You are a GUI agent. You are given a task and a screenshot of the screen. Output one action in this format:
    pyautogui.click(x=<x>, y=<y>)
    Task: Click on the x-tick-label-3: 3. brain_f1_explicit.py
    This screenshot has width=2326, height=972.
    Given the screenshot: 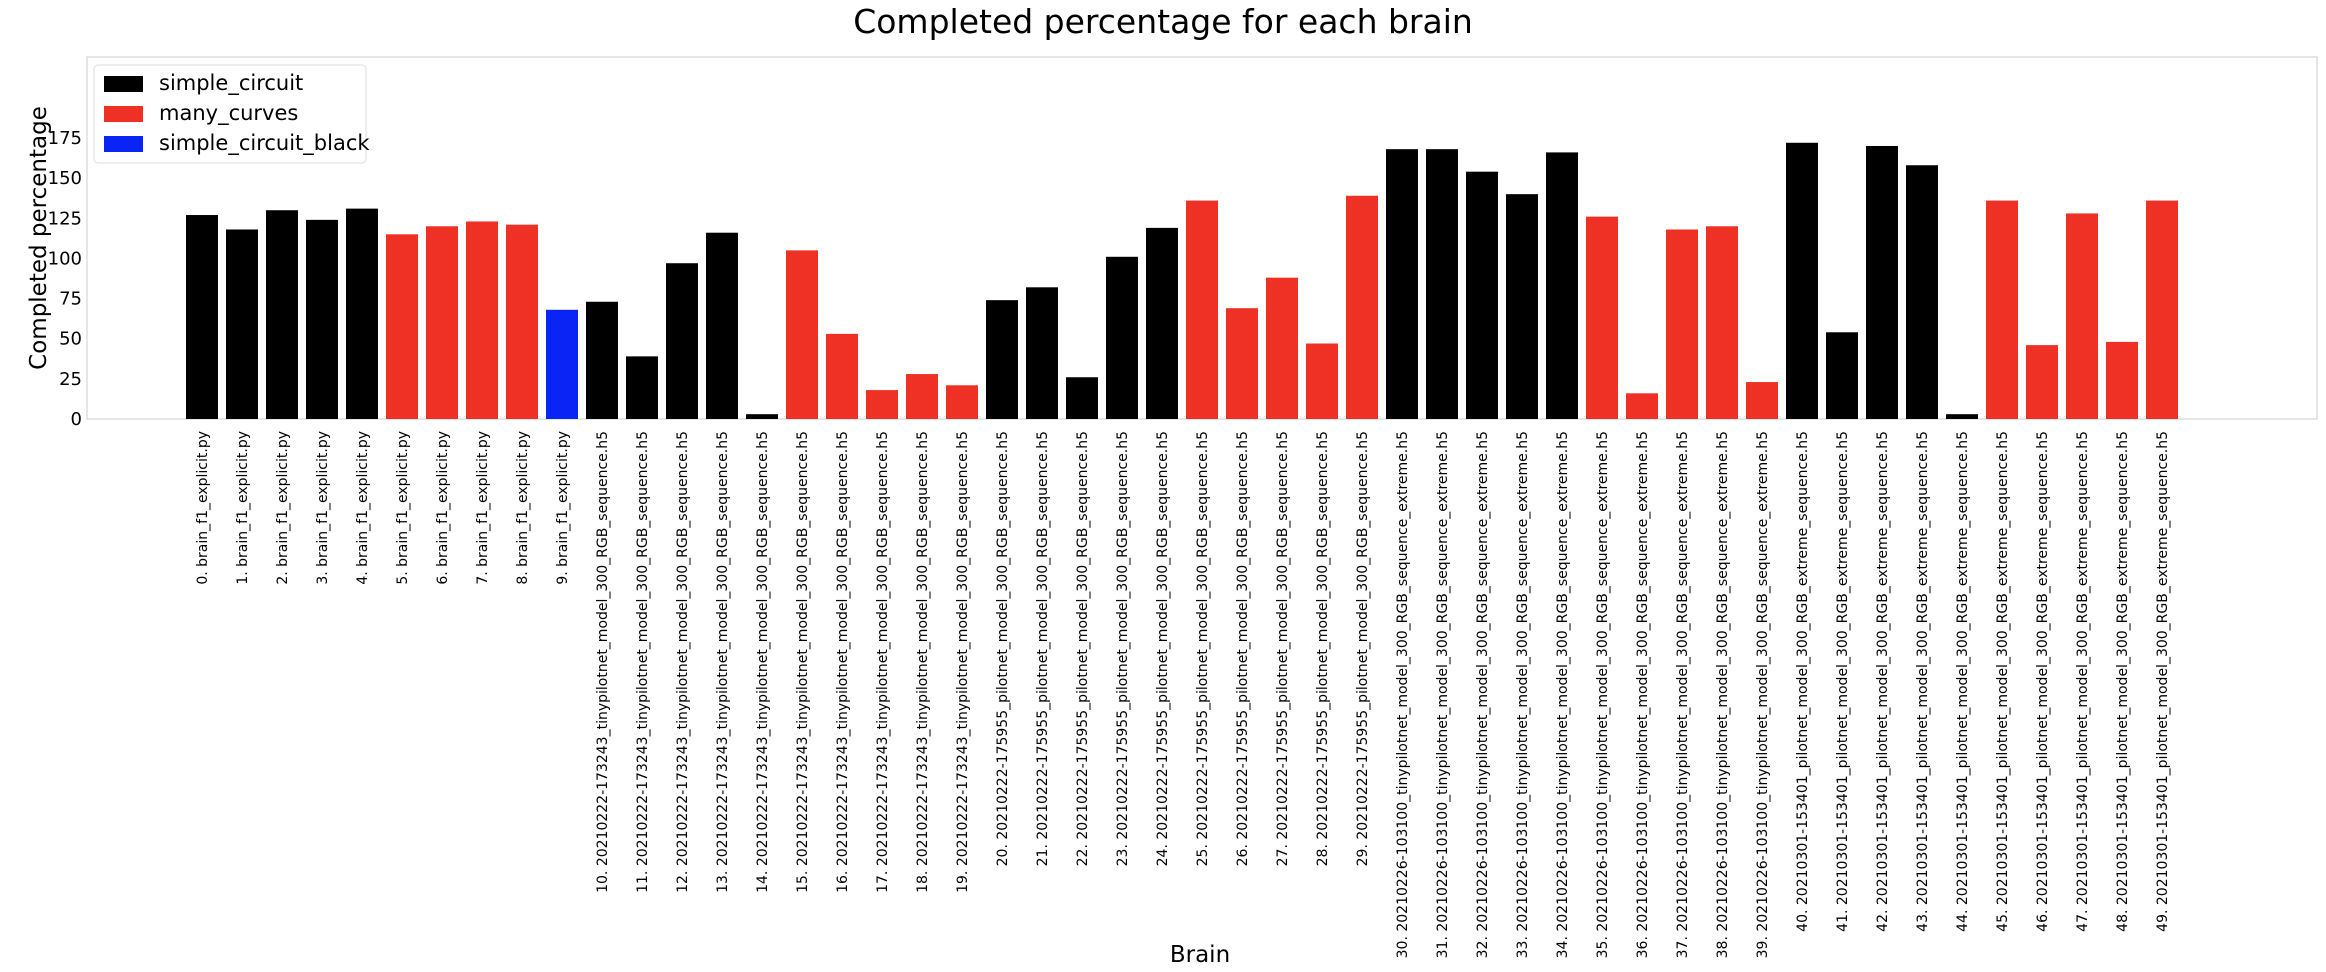 What is the action you would take?
    pyautogui.click(x=323, y=508)
    